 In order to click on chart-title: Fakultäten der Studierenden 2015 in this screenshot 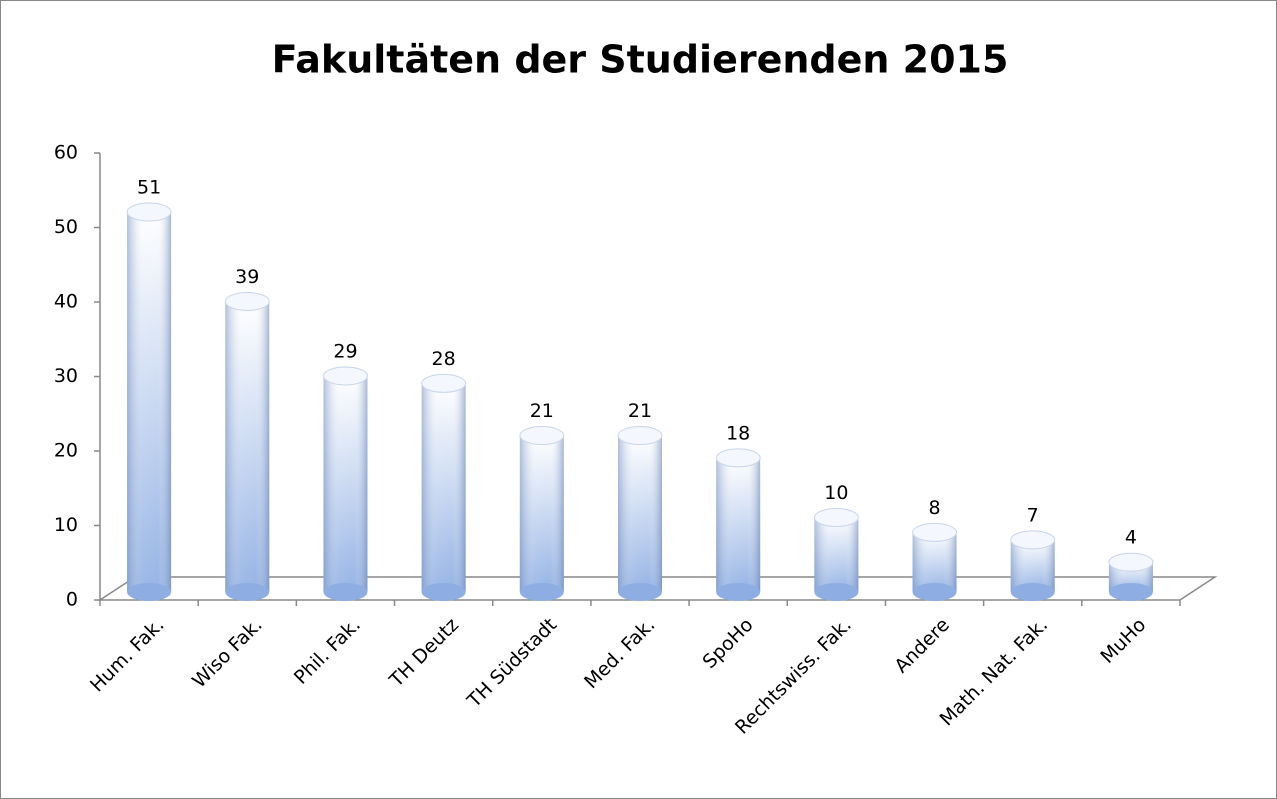, I will do `click(640, 60)`.